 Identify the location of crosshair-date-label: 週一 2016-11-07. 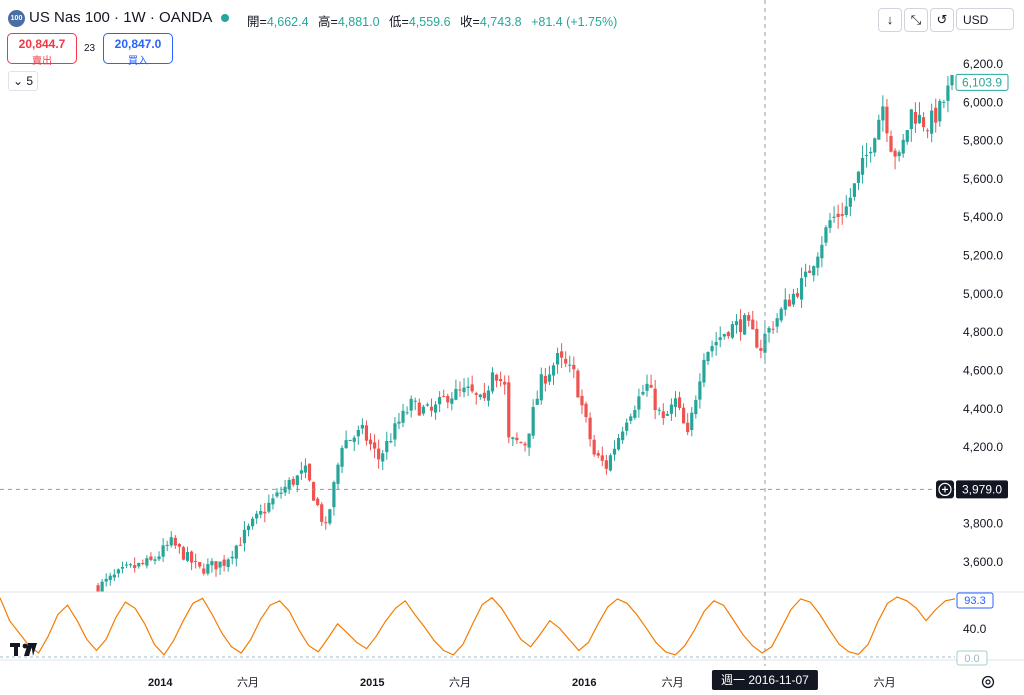
(764, 680).